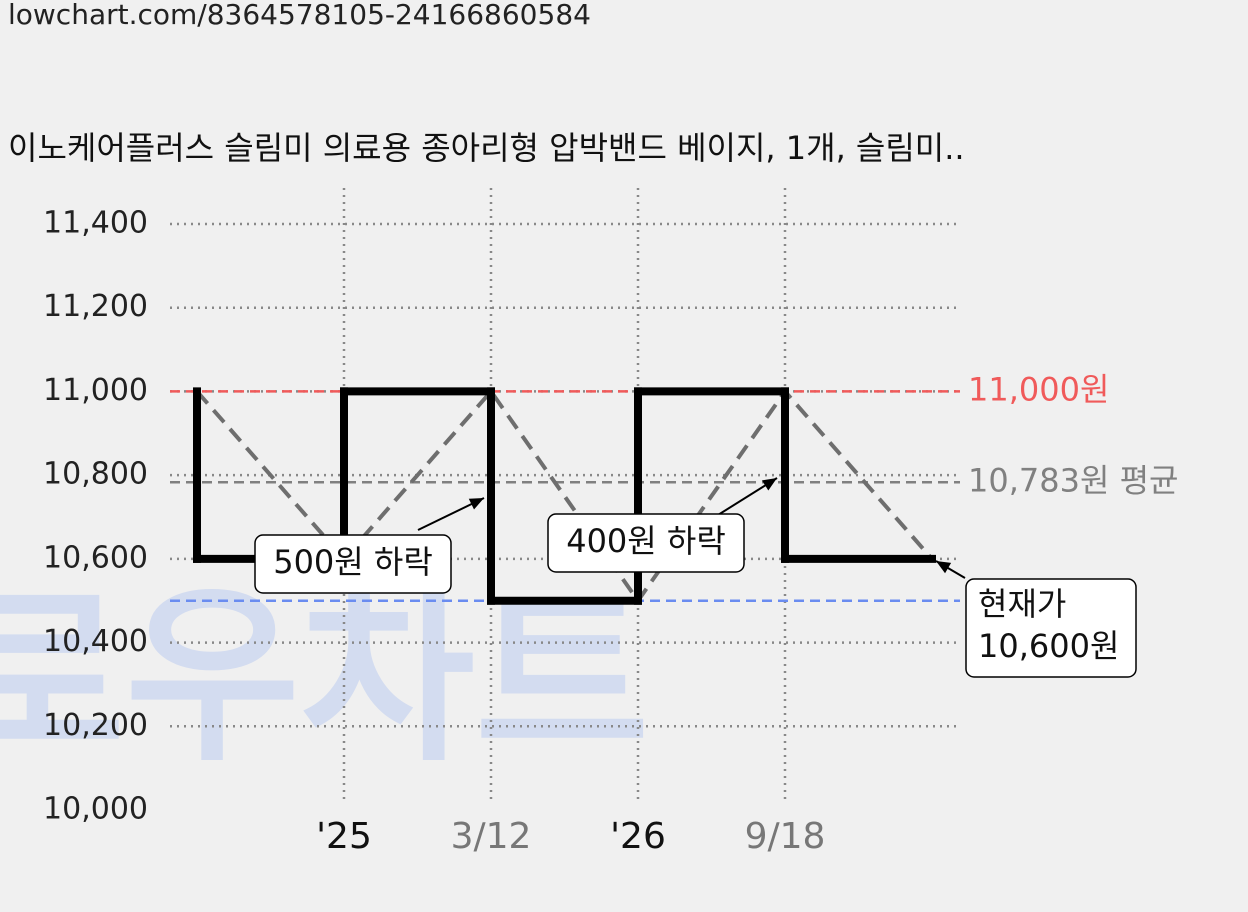 The image size is (1248, 912). I want to click on url: lowchart.com/8364578105-24166860584, so click(299, 15).